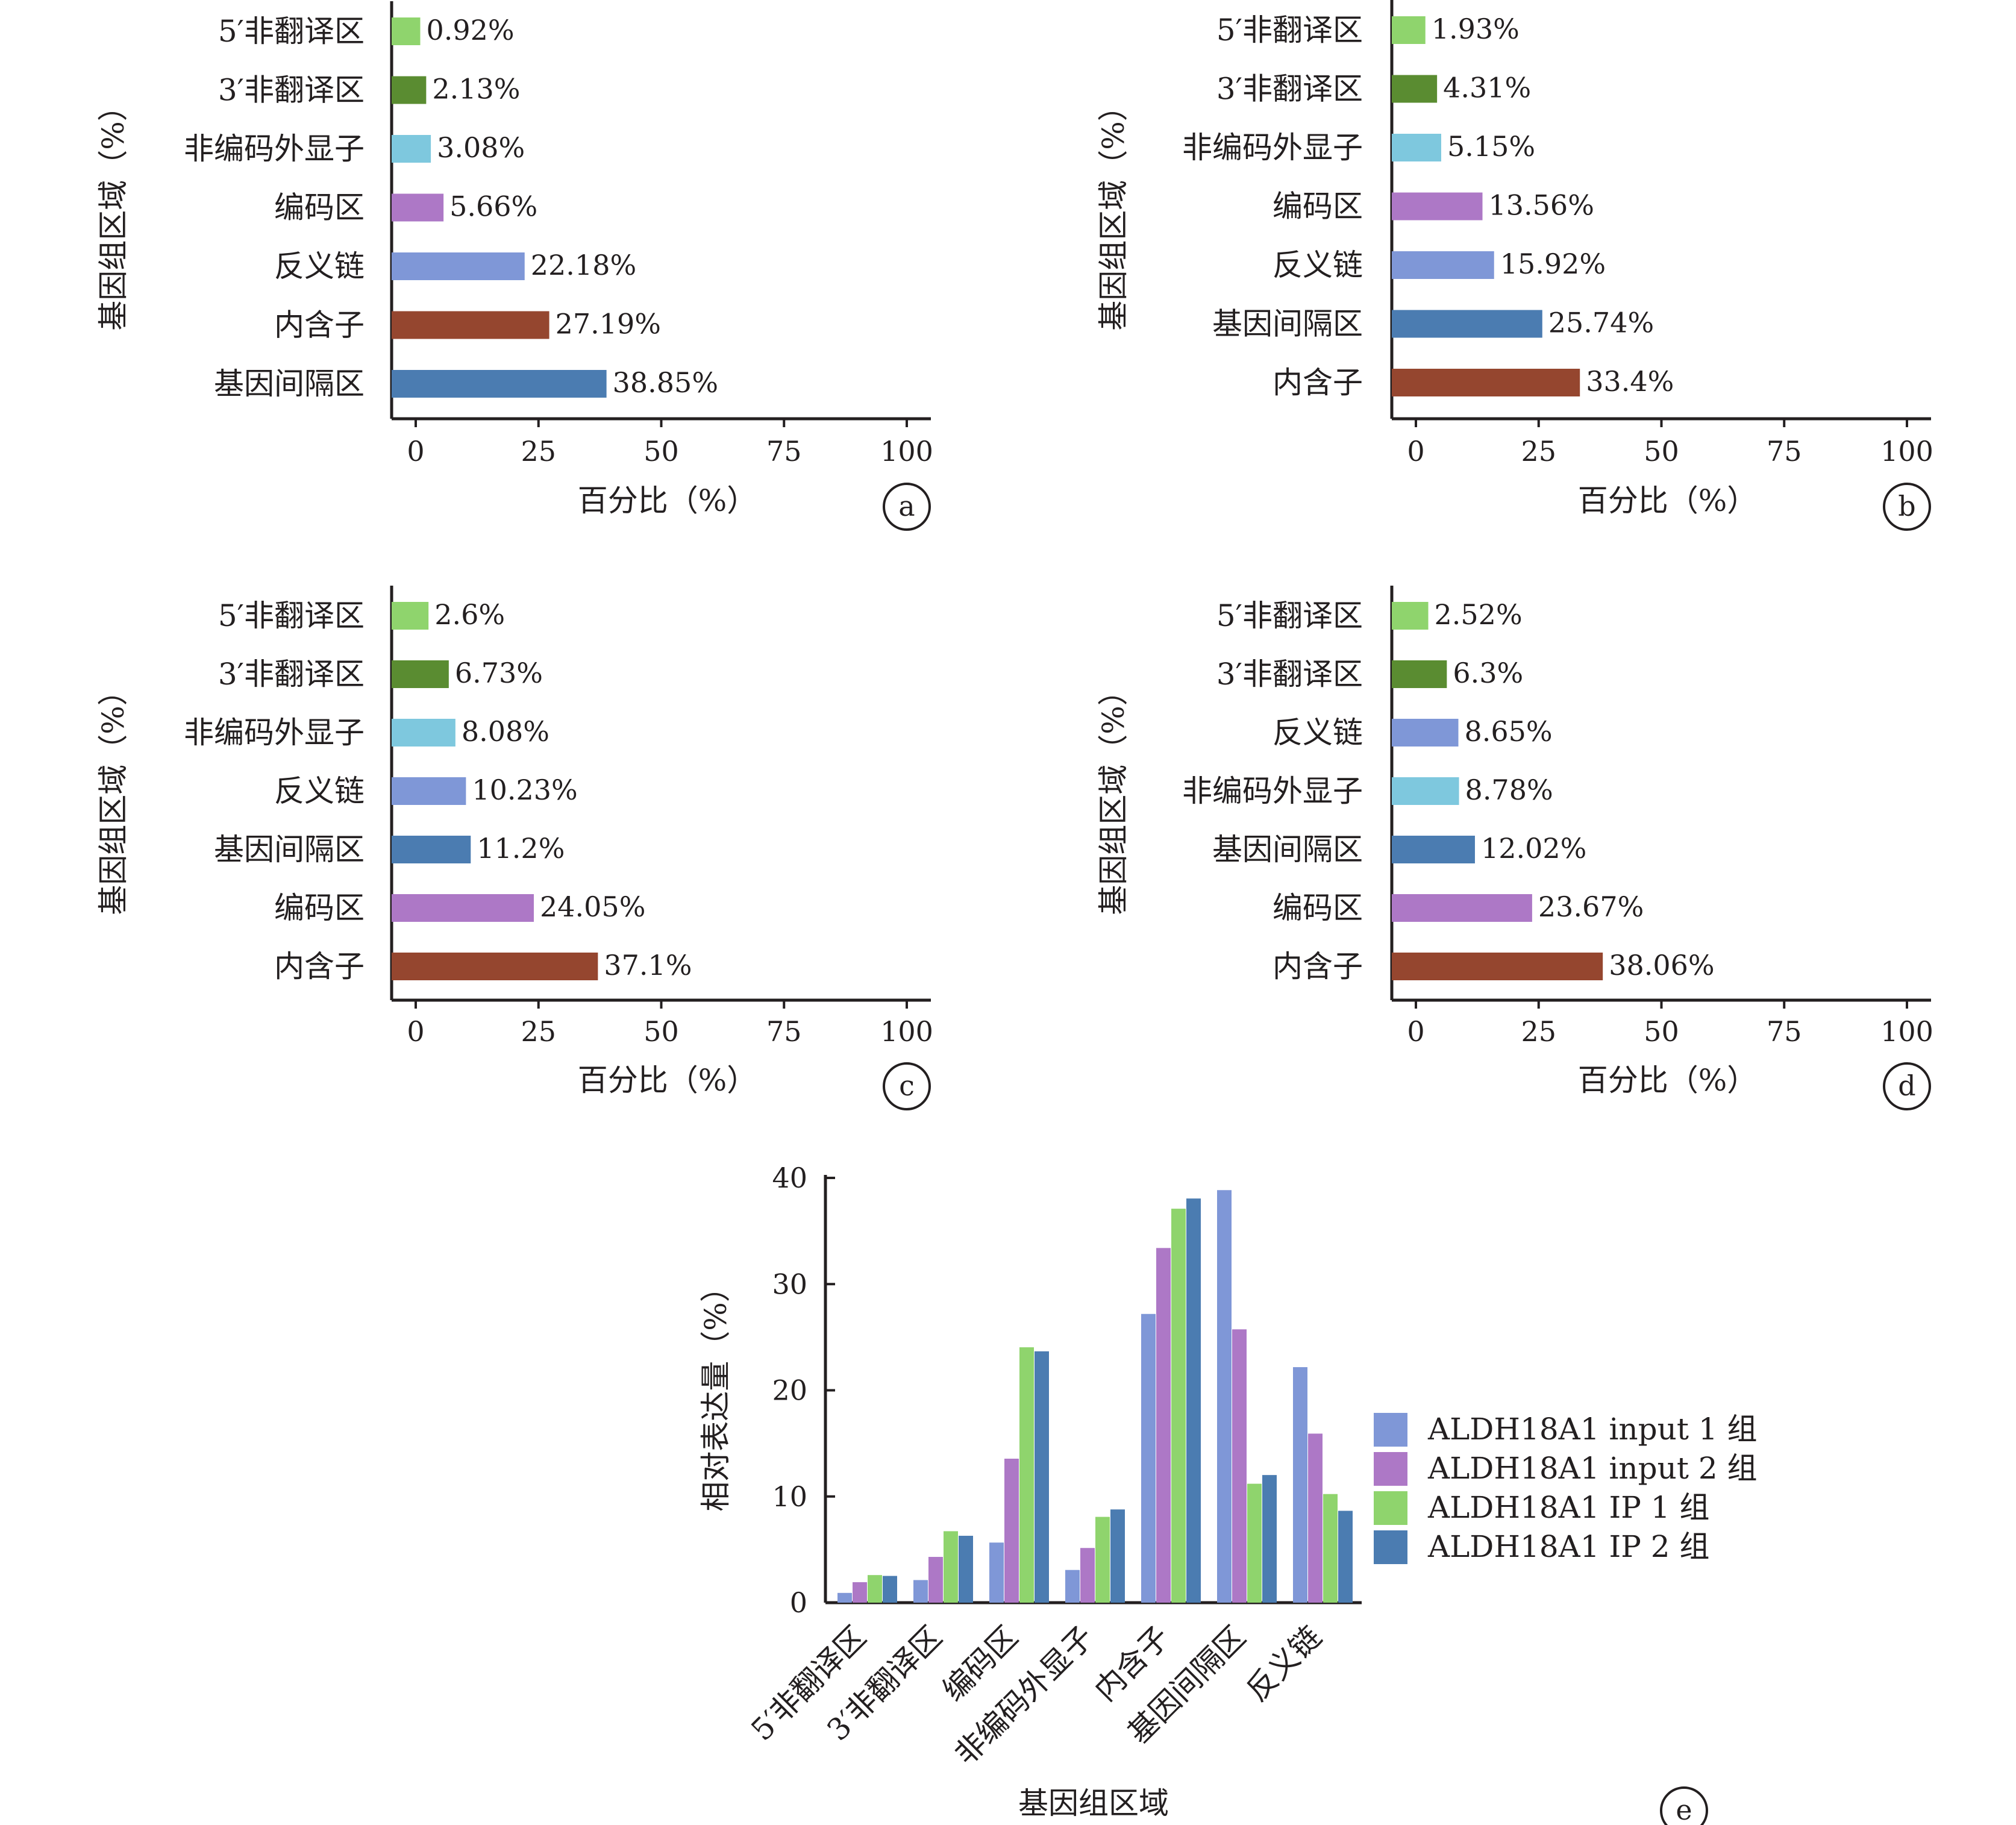  What do you see at coordinates (584, 265) in the screenshot?
I see `data-label: 22.18%` at bounding box center [584, 265].